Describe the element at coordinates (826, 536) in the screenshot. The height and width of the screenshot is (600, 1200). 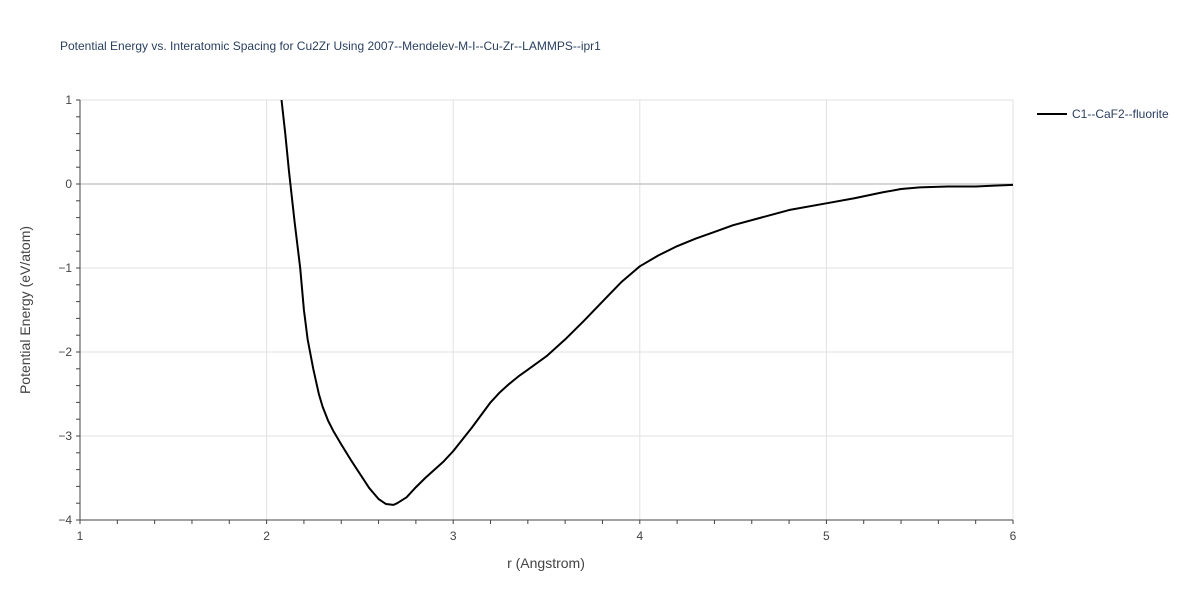
I see `x-tick-label: 5` at that location.